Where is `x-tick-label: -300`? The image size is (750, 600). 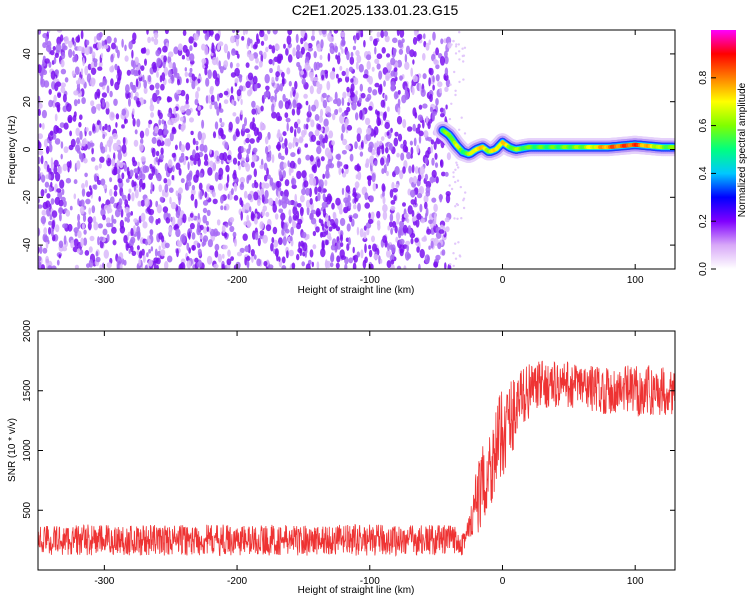 x-tick-label: -300 is located at coordinates (104, 280).